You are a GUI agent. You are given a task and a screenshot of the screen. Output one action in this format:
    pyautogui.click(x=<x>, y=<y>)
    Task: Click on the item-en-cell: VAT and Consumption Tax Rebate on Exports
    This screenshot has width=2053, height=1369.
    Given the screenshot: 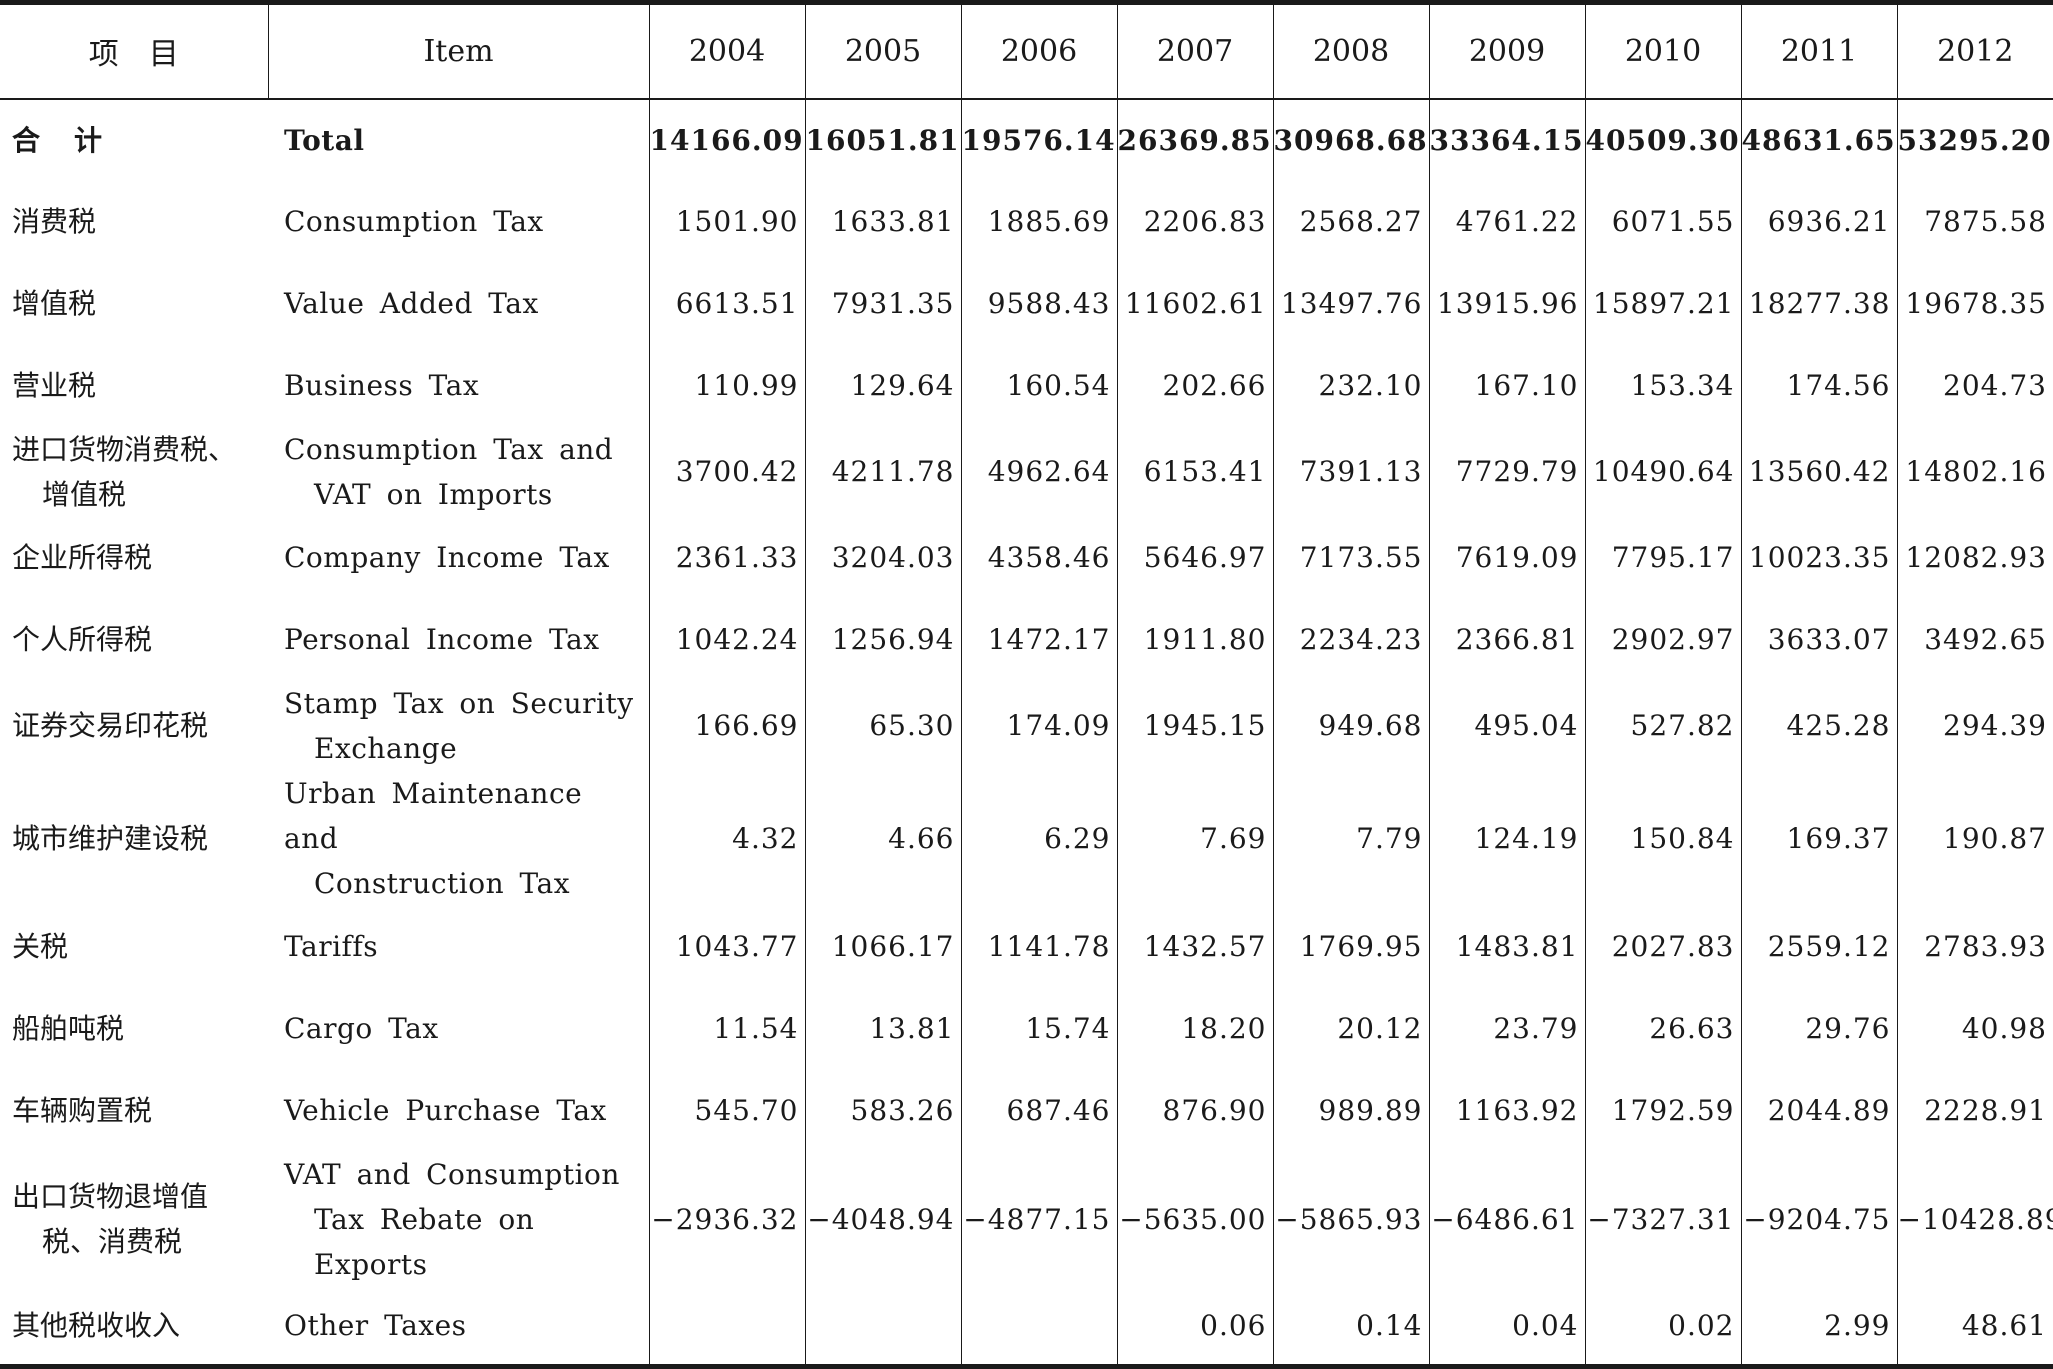 What is the action you would take?
    pyautogui.click(x=458, y=1219)
    